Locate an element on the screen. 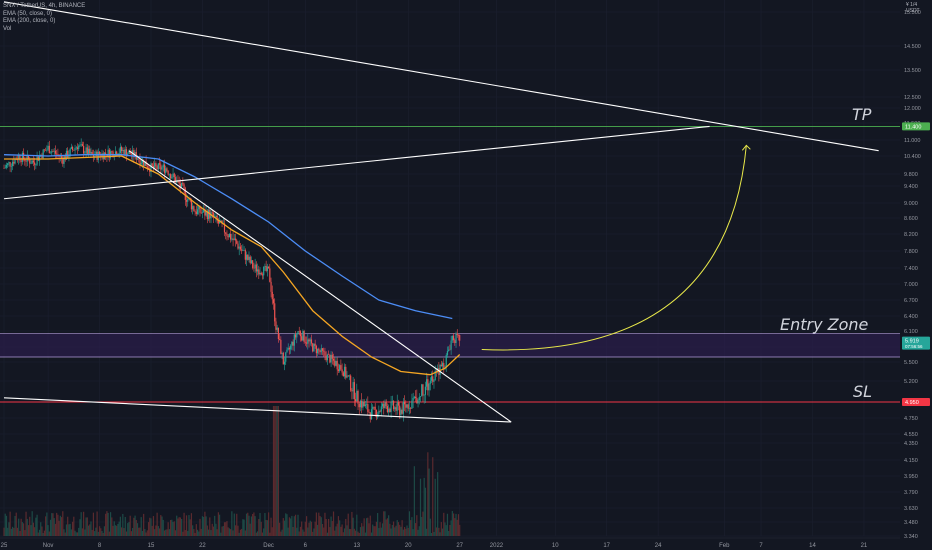  x-tick-label: 10 is located at coordinates (555, 546).